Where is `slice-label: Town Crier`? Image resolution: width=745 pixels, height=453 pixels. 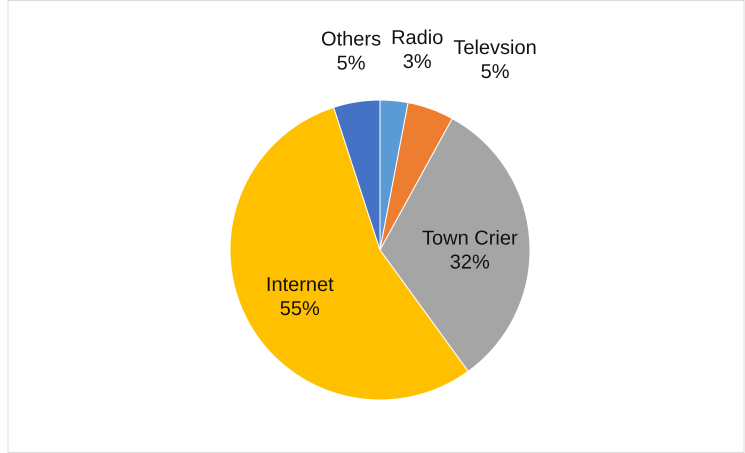 slice-label: Town Crier is located at coordinates (470, 238).